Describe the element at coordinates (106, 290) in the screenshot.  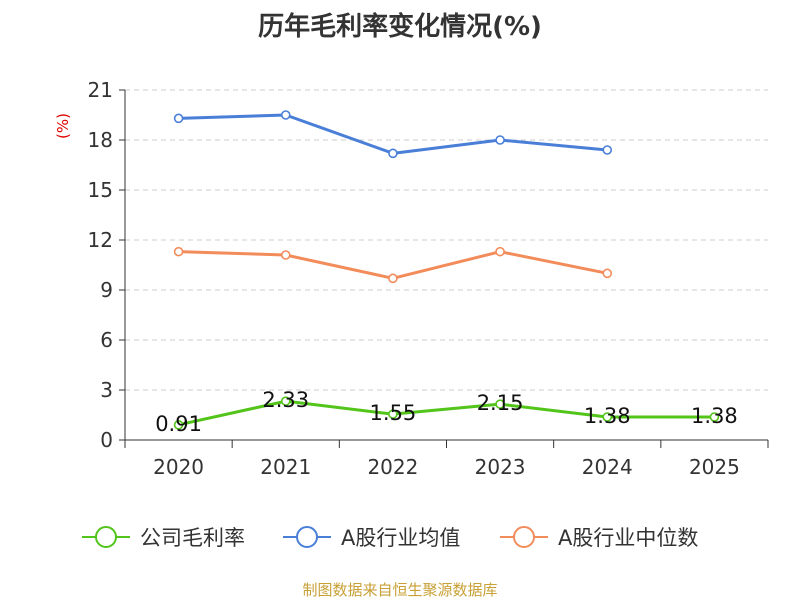
I see `y-tick-label: 9` at that location.